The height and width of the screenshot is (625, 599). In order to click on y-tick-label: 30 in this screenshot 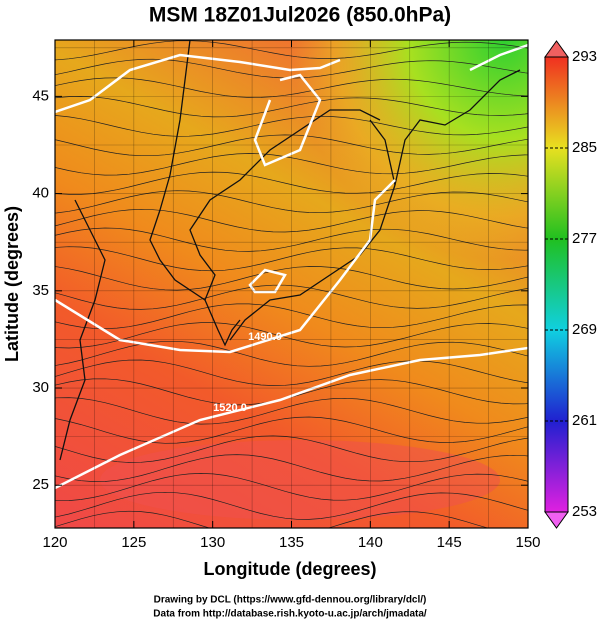, I will do `click(40, 387)`.